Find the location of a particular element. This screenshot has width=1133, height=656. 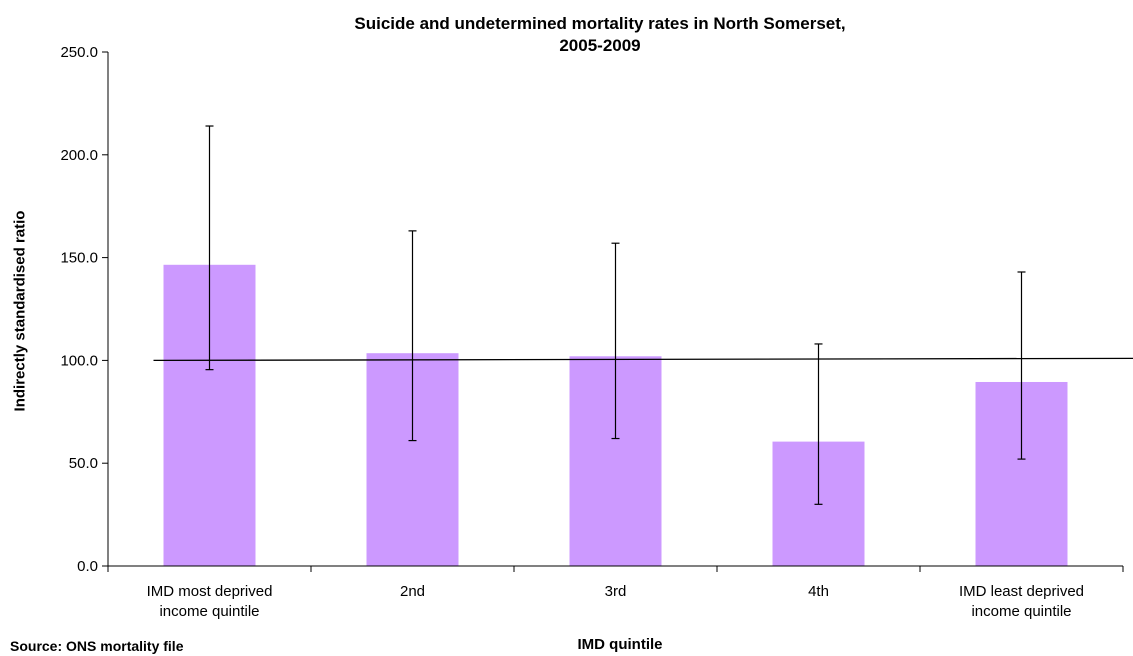

y-tick-label: 100.0 is located at coordinates (79, 360).